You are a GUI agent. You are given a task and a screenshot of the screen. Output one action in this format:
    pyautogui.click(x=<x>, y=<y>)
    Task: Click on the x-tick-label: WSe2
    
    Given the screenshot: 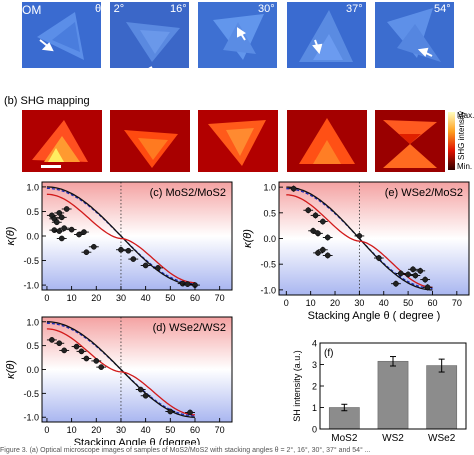 What is the action you would take?
    pyautogui.click(x=442, y=438)
    